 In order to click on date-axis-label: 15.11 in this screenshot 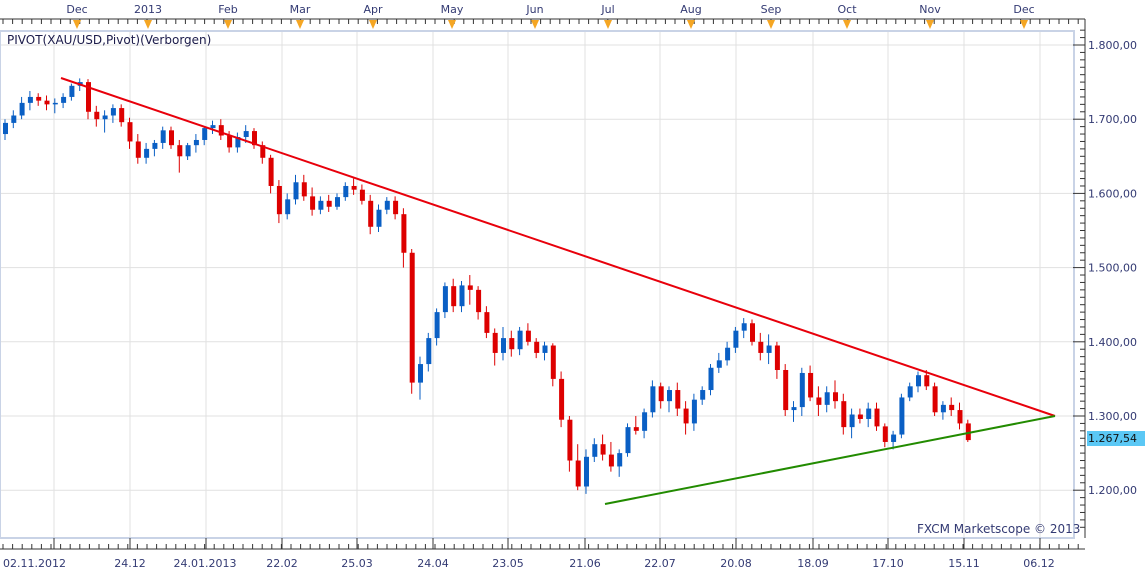, I will do `click(964, 563)`.